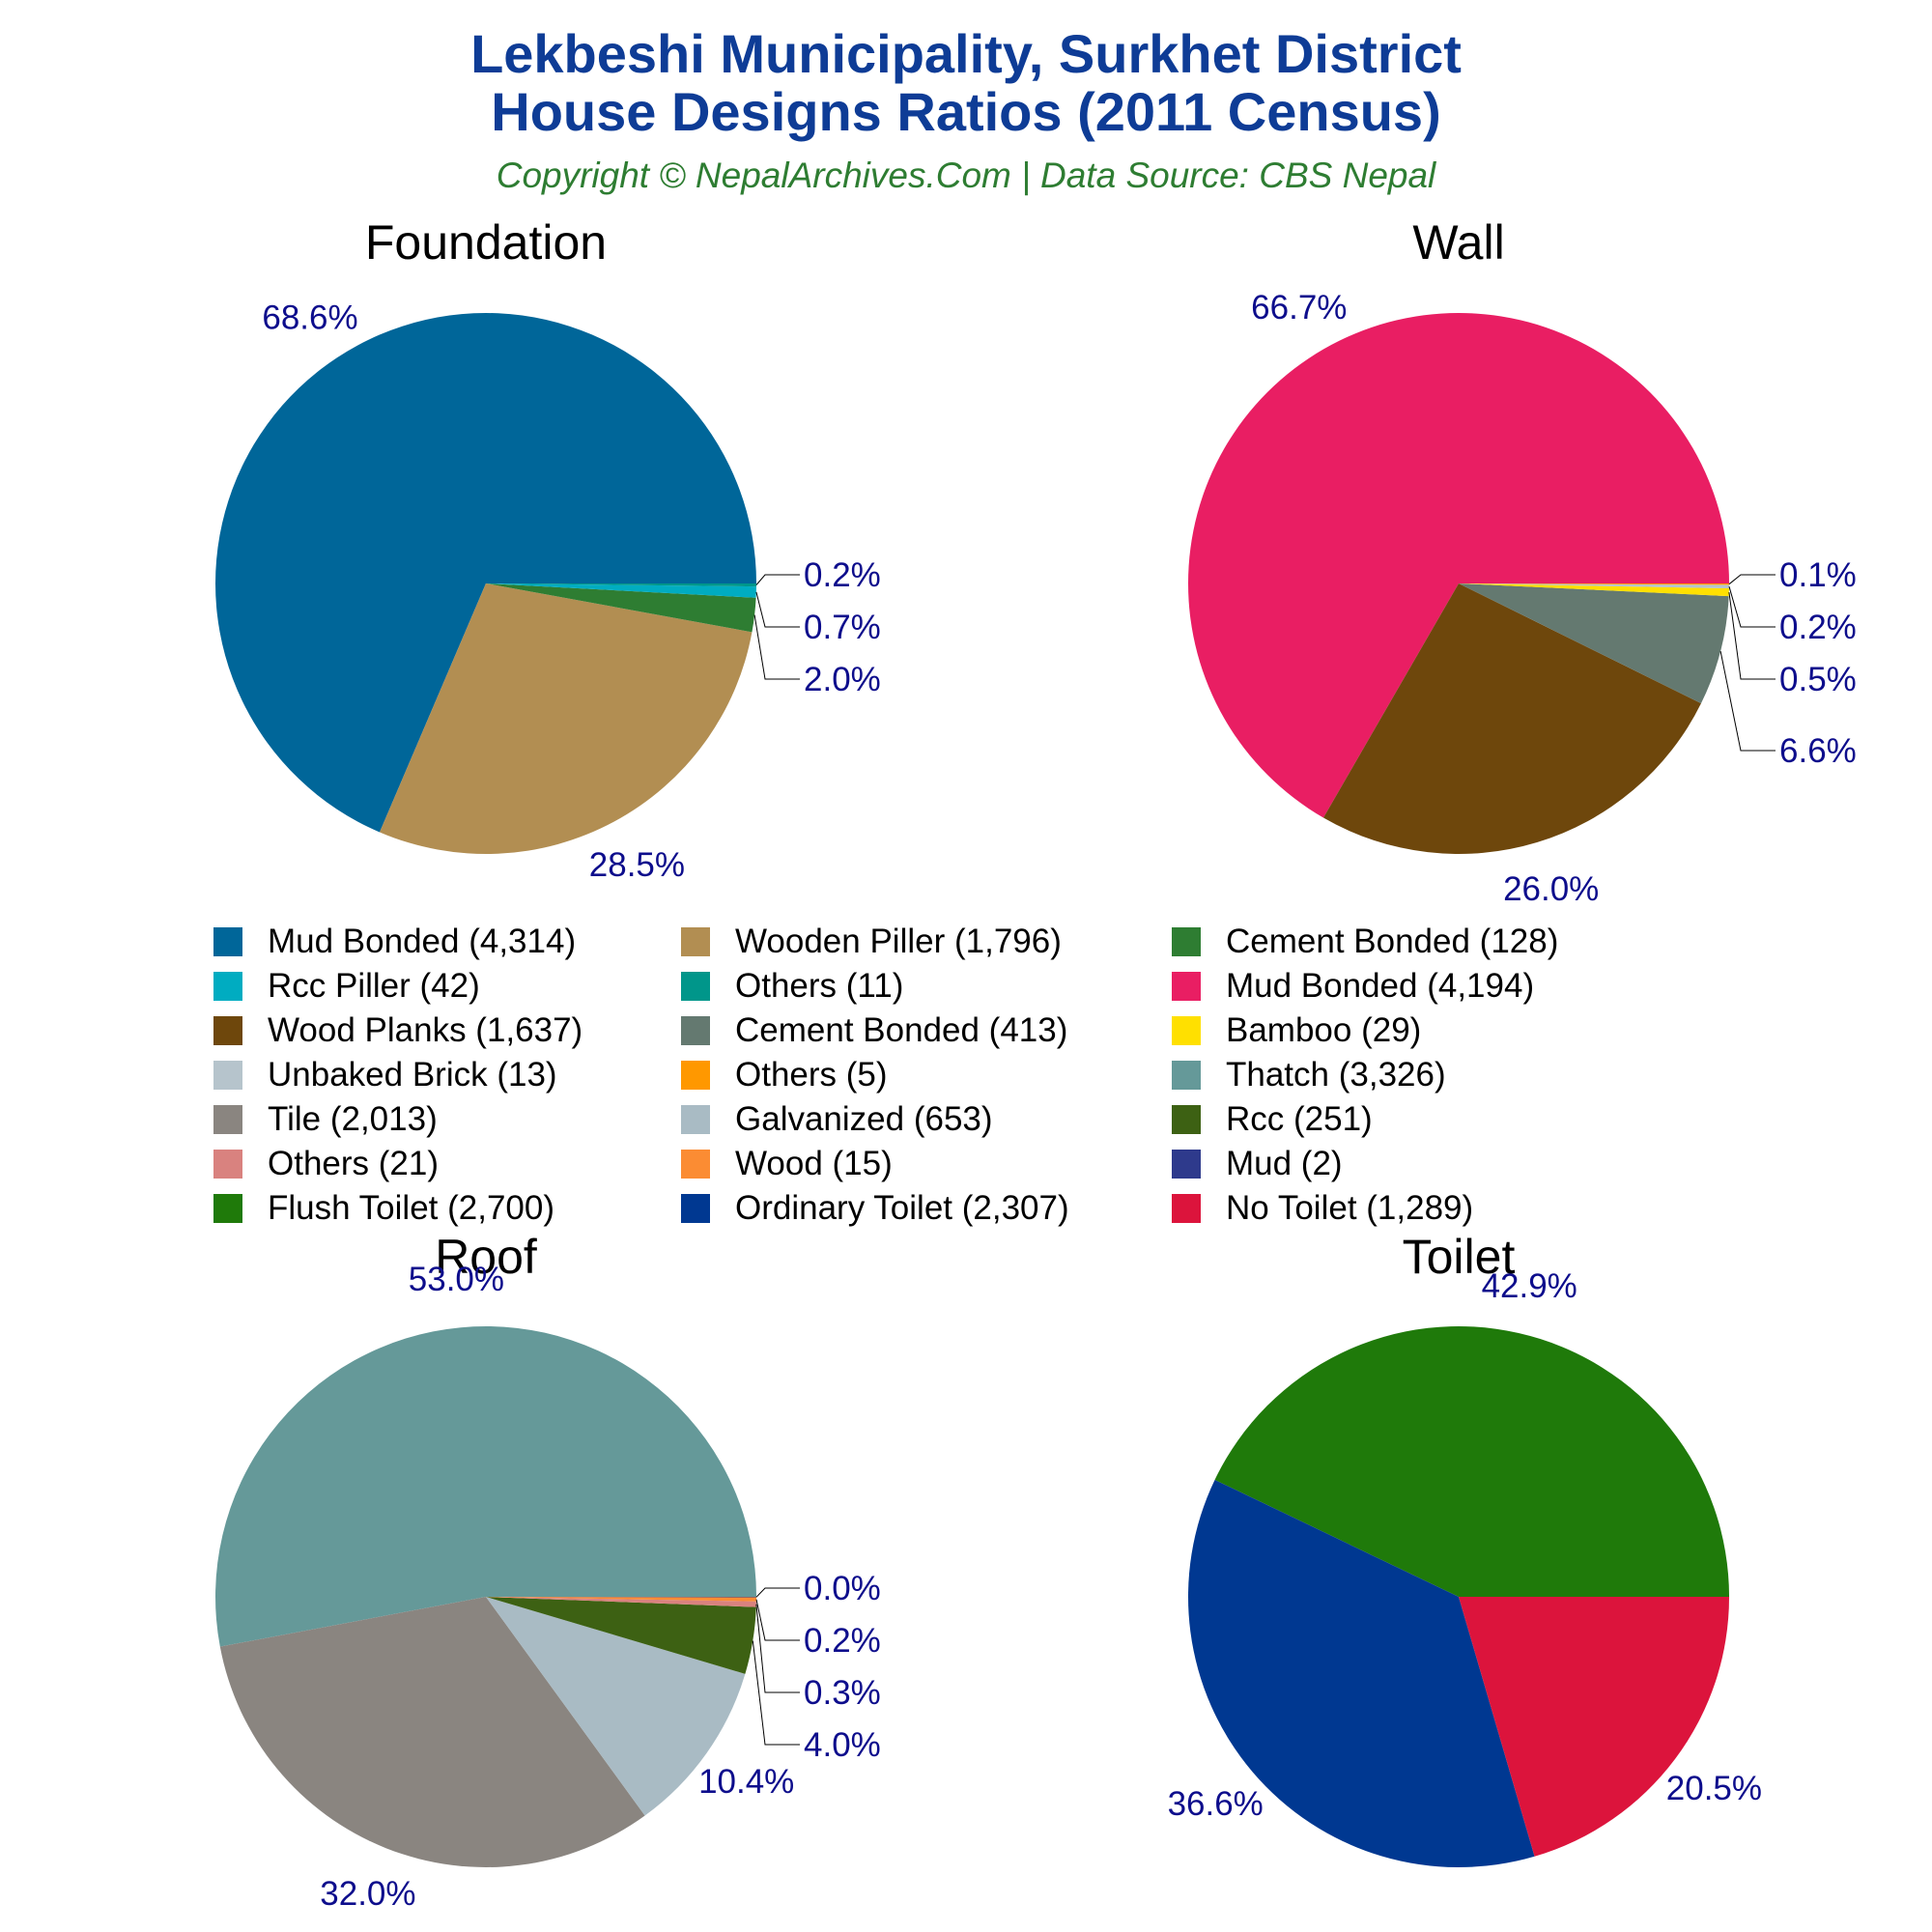  I want to click on pie-pct-label-toilet-no-toilet: 20.5%, so click(1714, 1788).